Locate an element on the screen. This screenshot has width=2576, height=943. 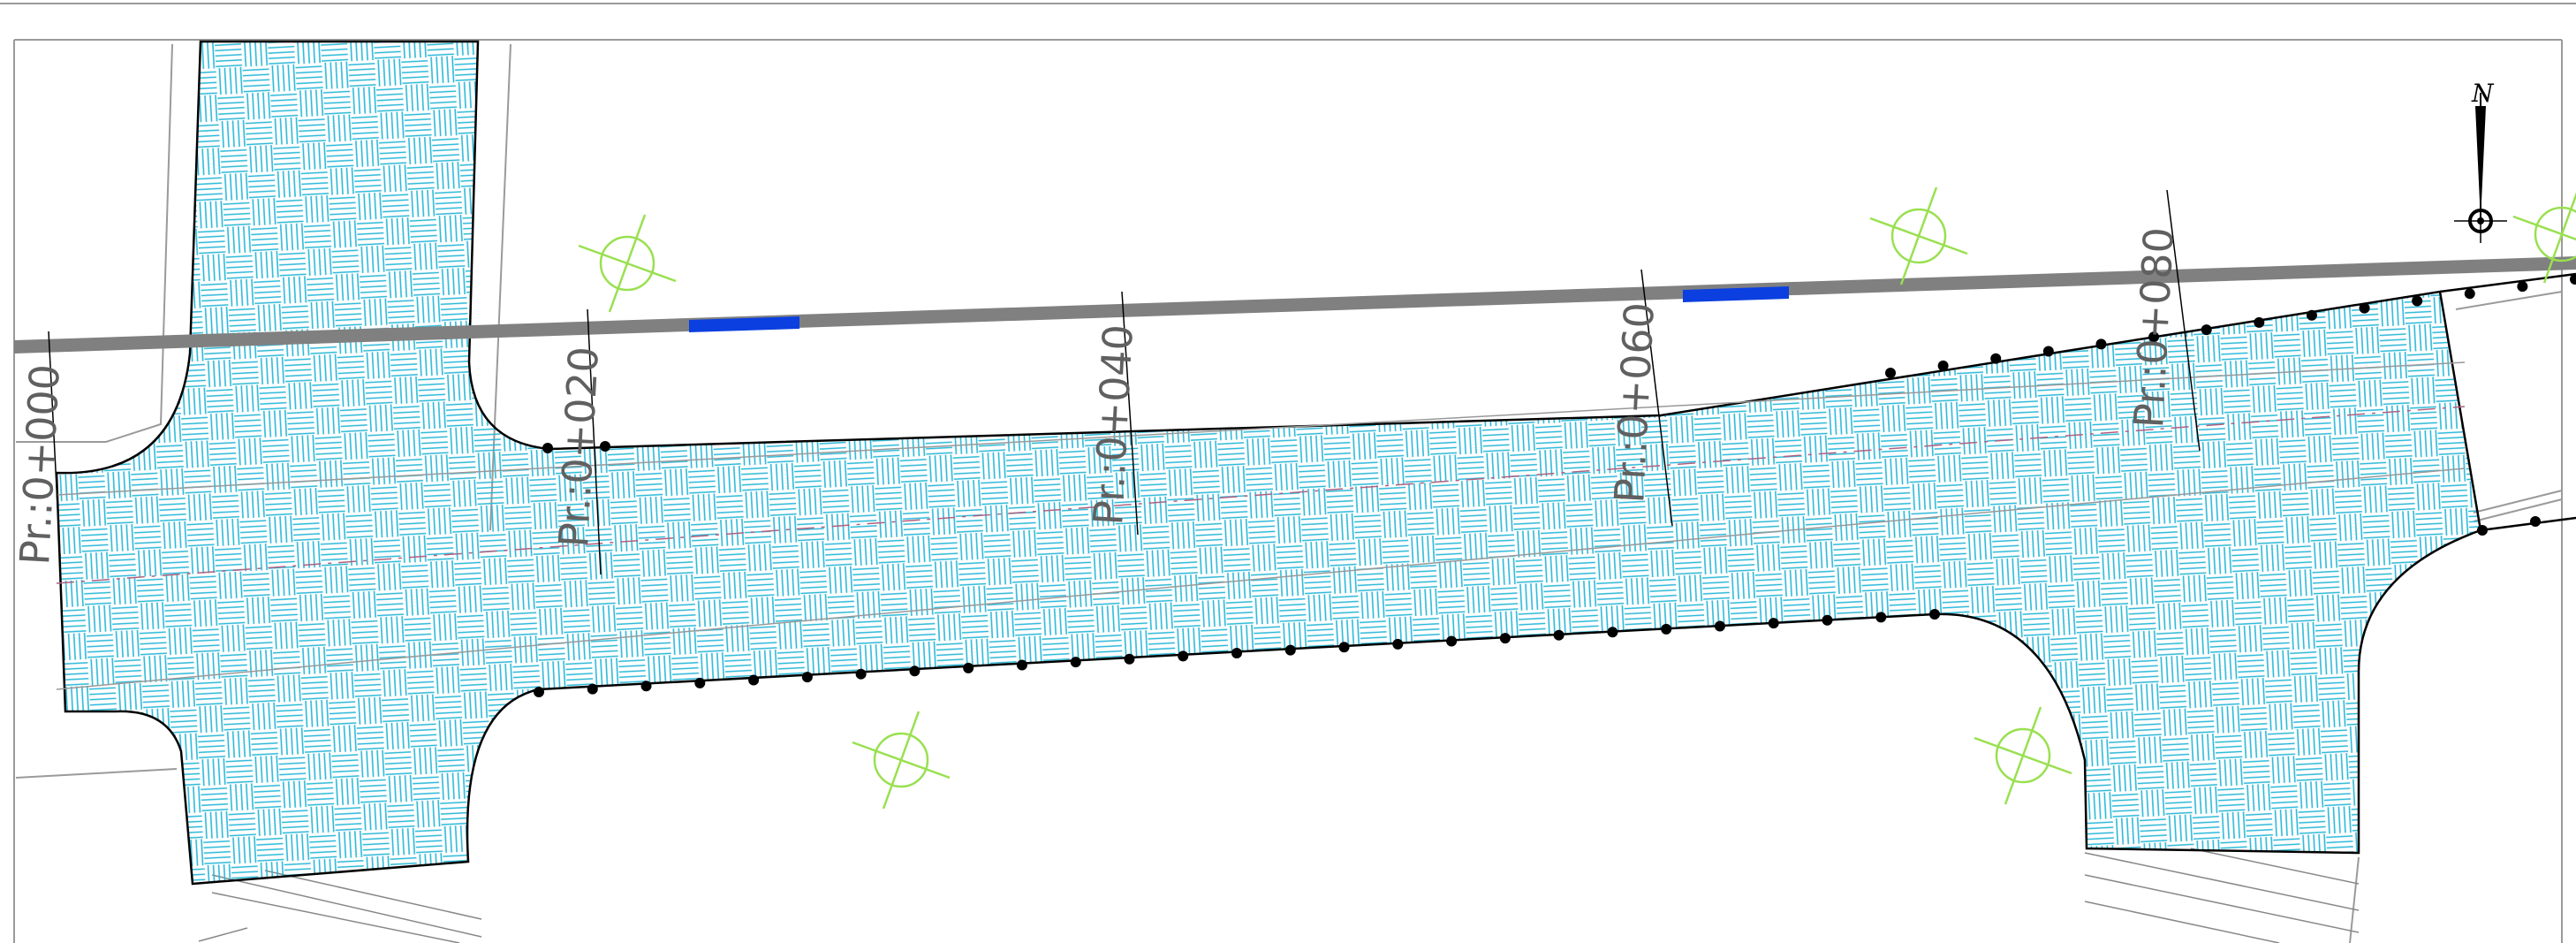
north-label: N is located at coordinates (2483, 93).